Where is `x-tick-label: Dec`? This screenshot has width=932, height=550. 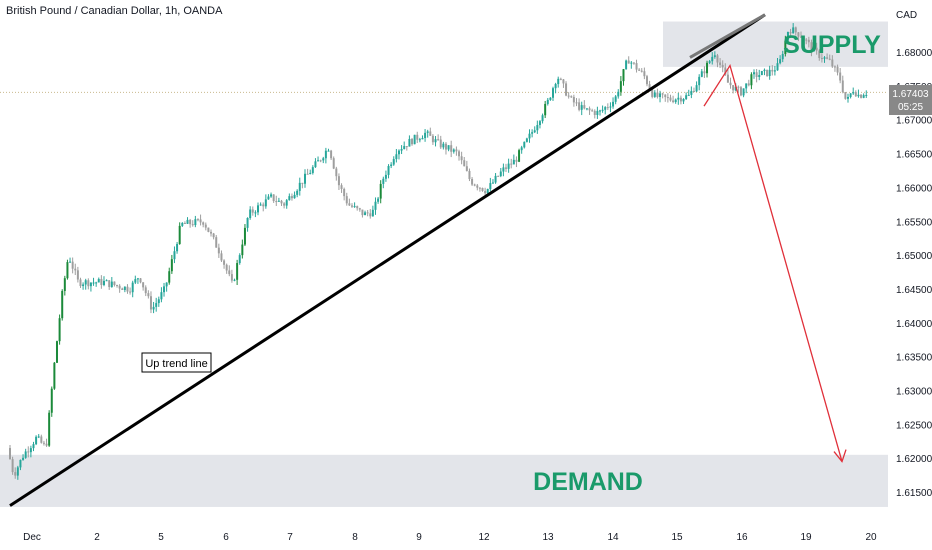 x-tick-label: Dec is located at coordinates (32, 537).